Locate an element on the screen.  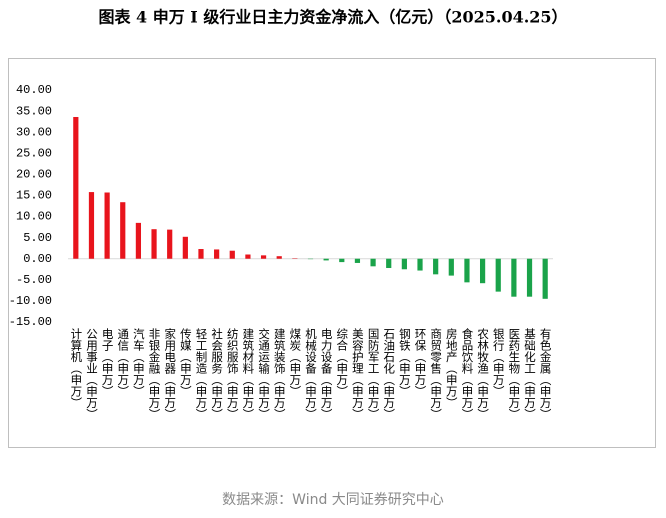
x-tick-label: 基础化工（申万） is located at coordinates (530, 374).